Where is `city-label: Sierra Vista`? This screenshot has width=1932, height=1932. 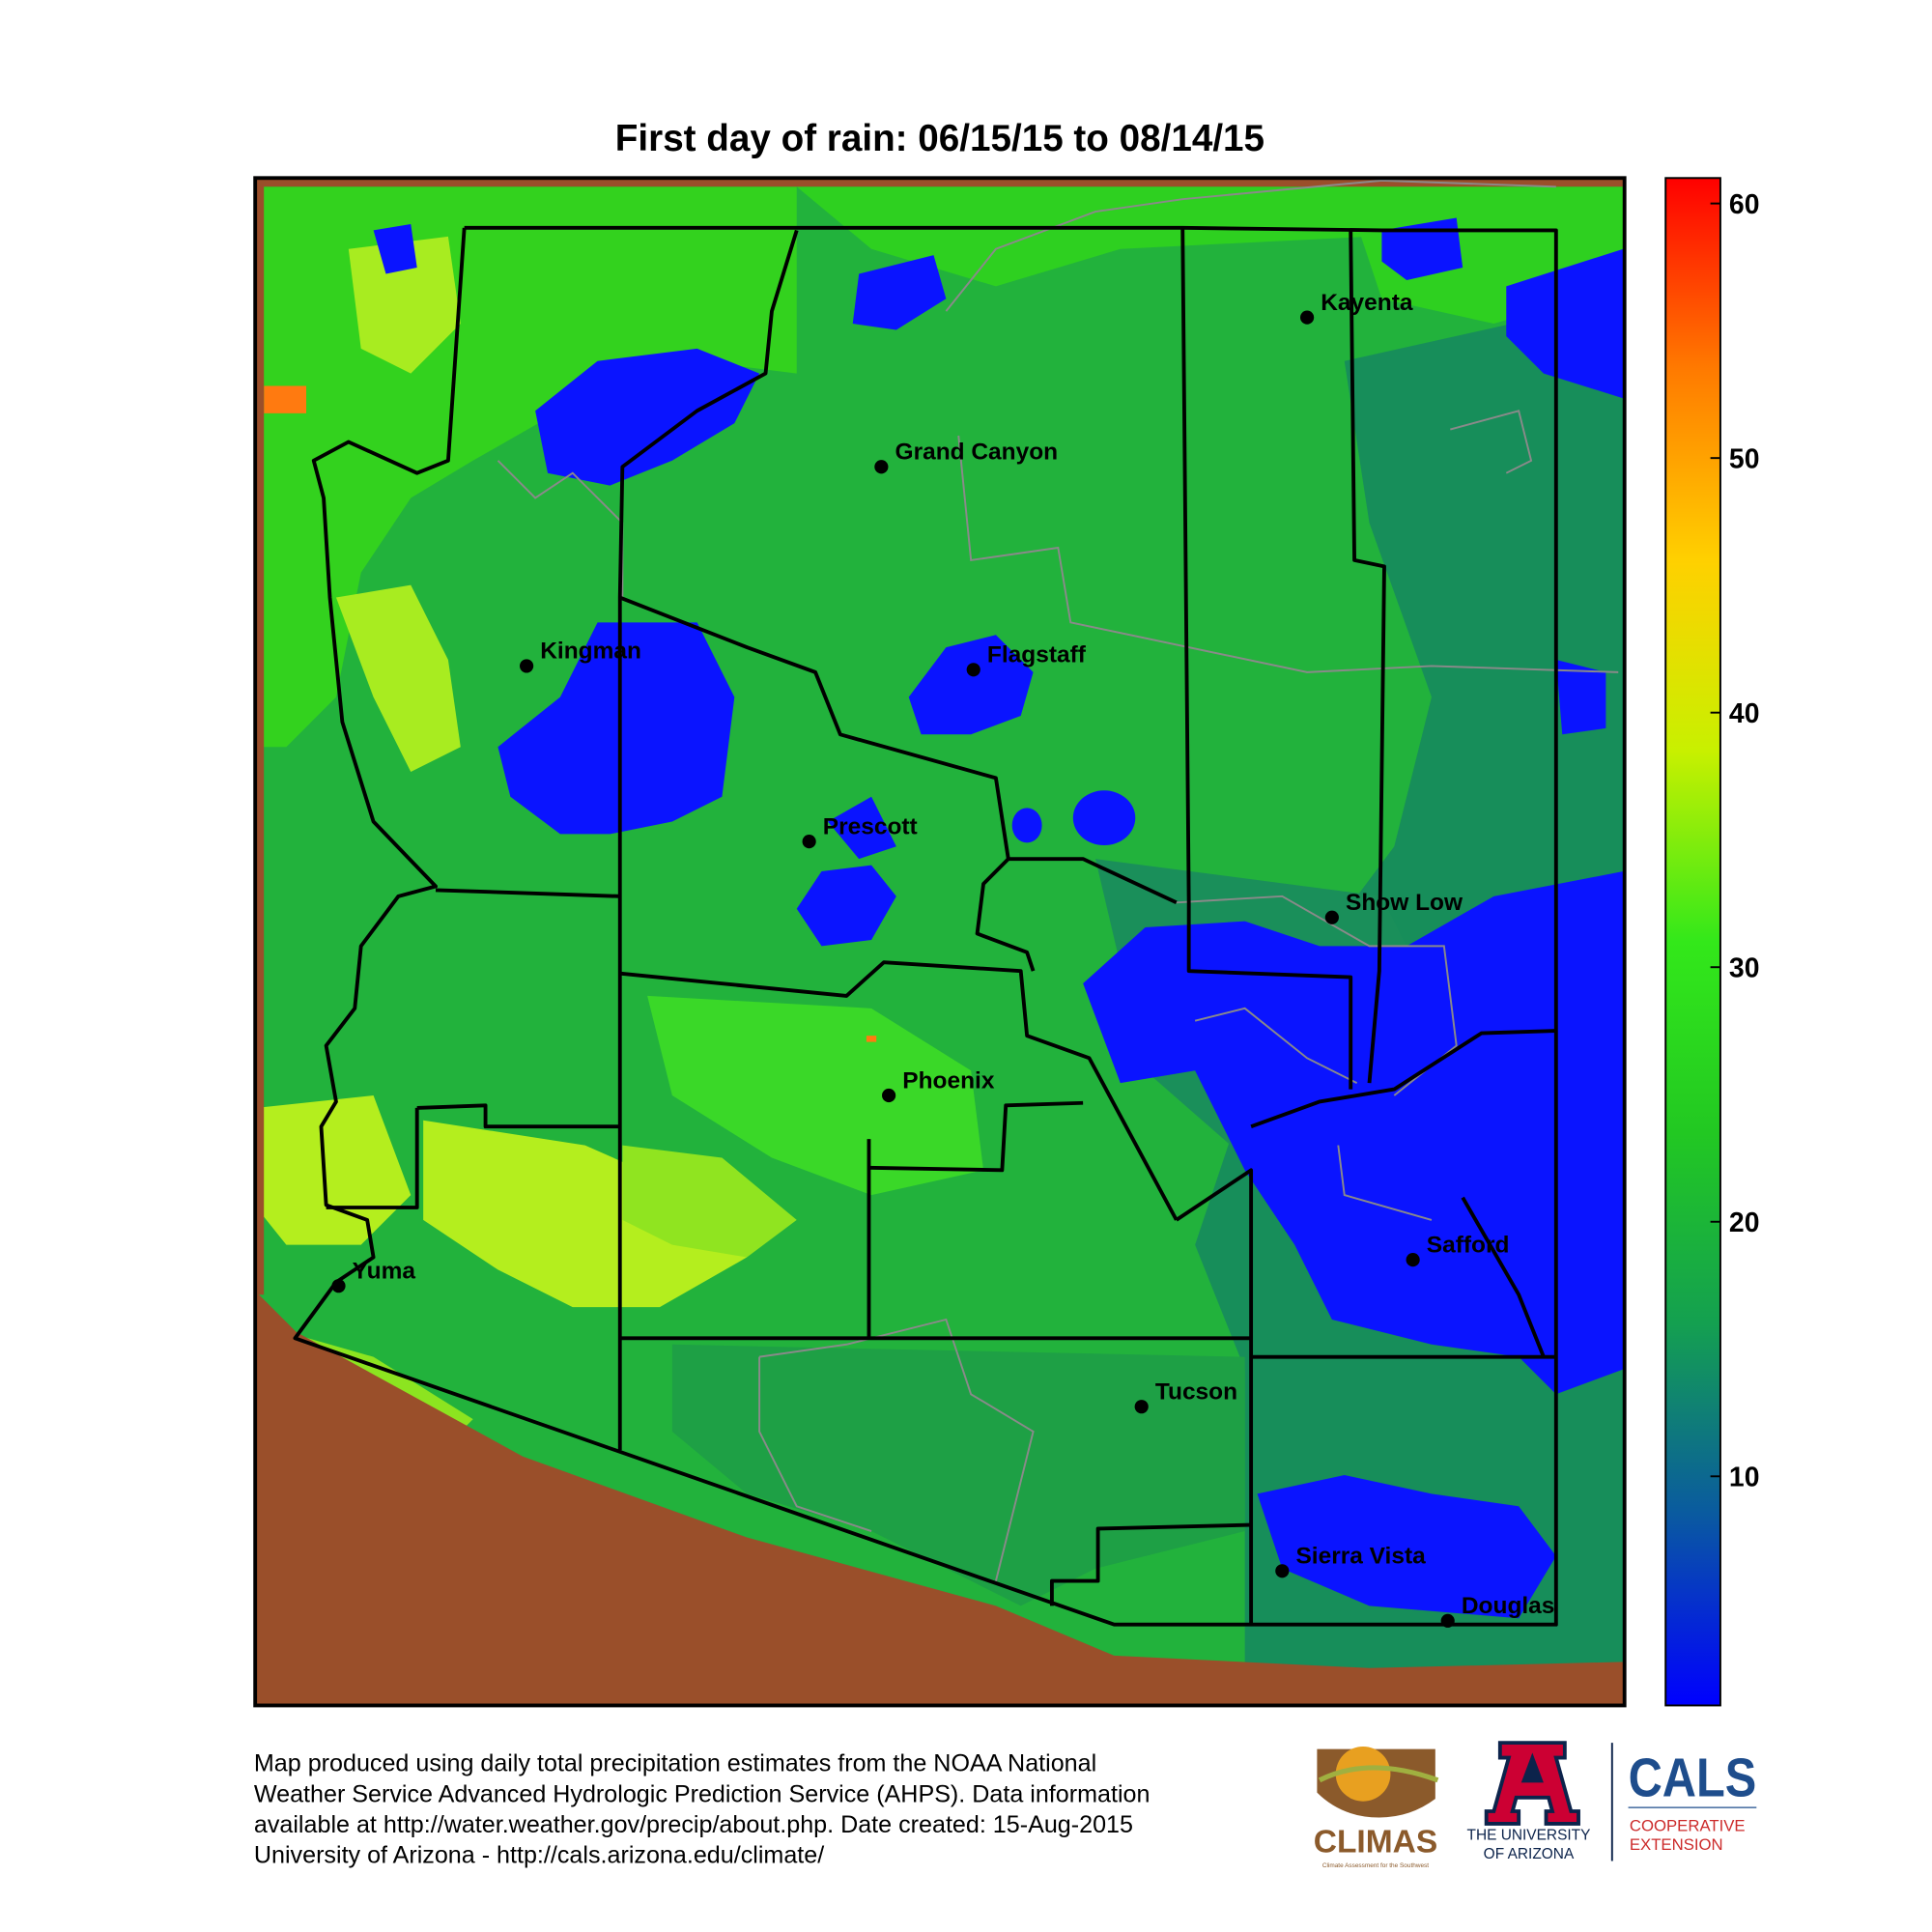
city-label: Sierra Vista is located at coordinates (1360, 1557).